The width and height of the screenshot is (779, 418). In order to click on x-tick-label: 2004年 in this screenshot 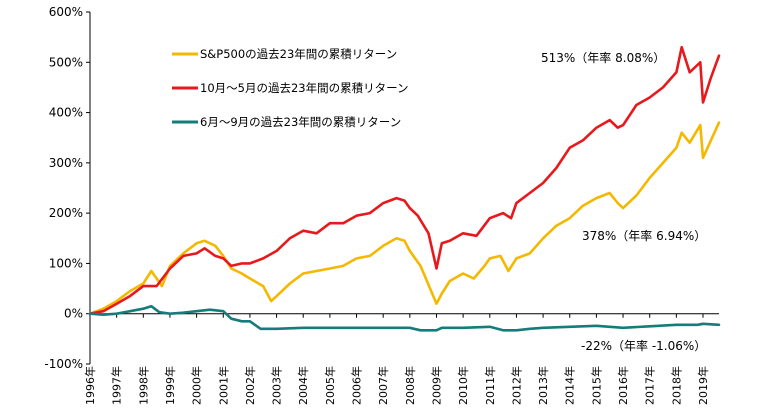, I will do `click(303, 385)`.